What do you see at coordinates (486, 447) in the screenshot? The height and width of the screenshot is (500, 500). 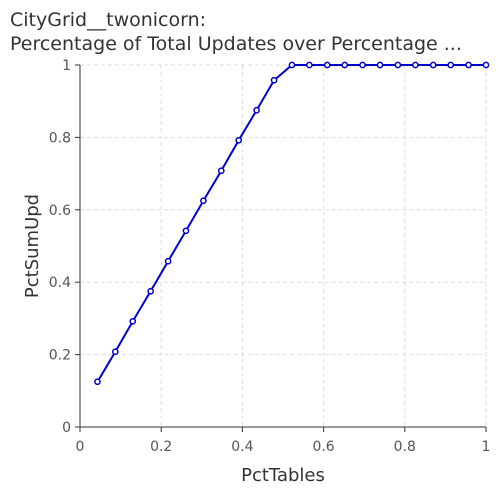 I see `x-tick-label-5: 1` at bounding box center [486, 447].